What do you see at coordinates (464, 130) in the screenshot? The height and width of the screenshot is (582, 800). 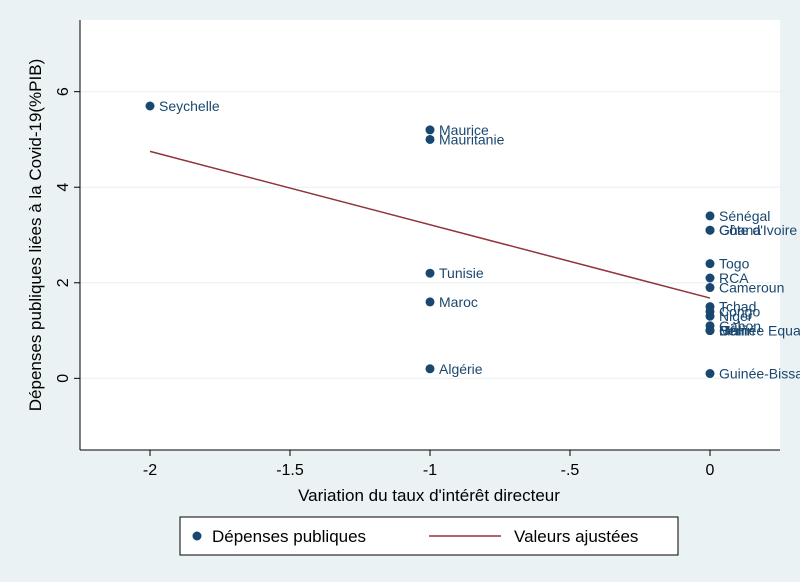 I see `point-label: Maurice` at bounding box center [464, 130].